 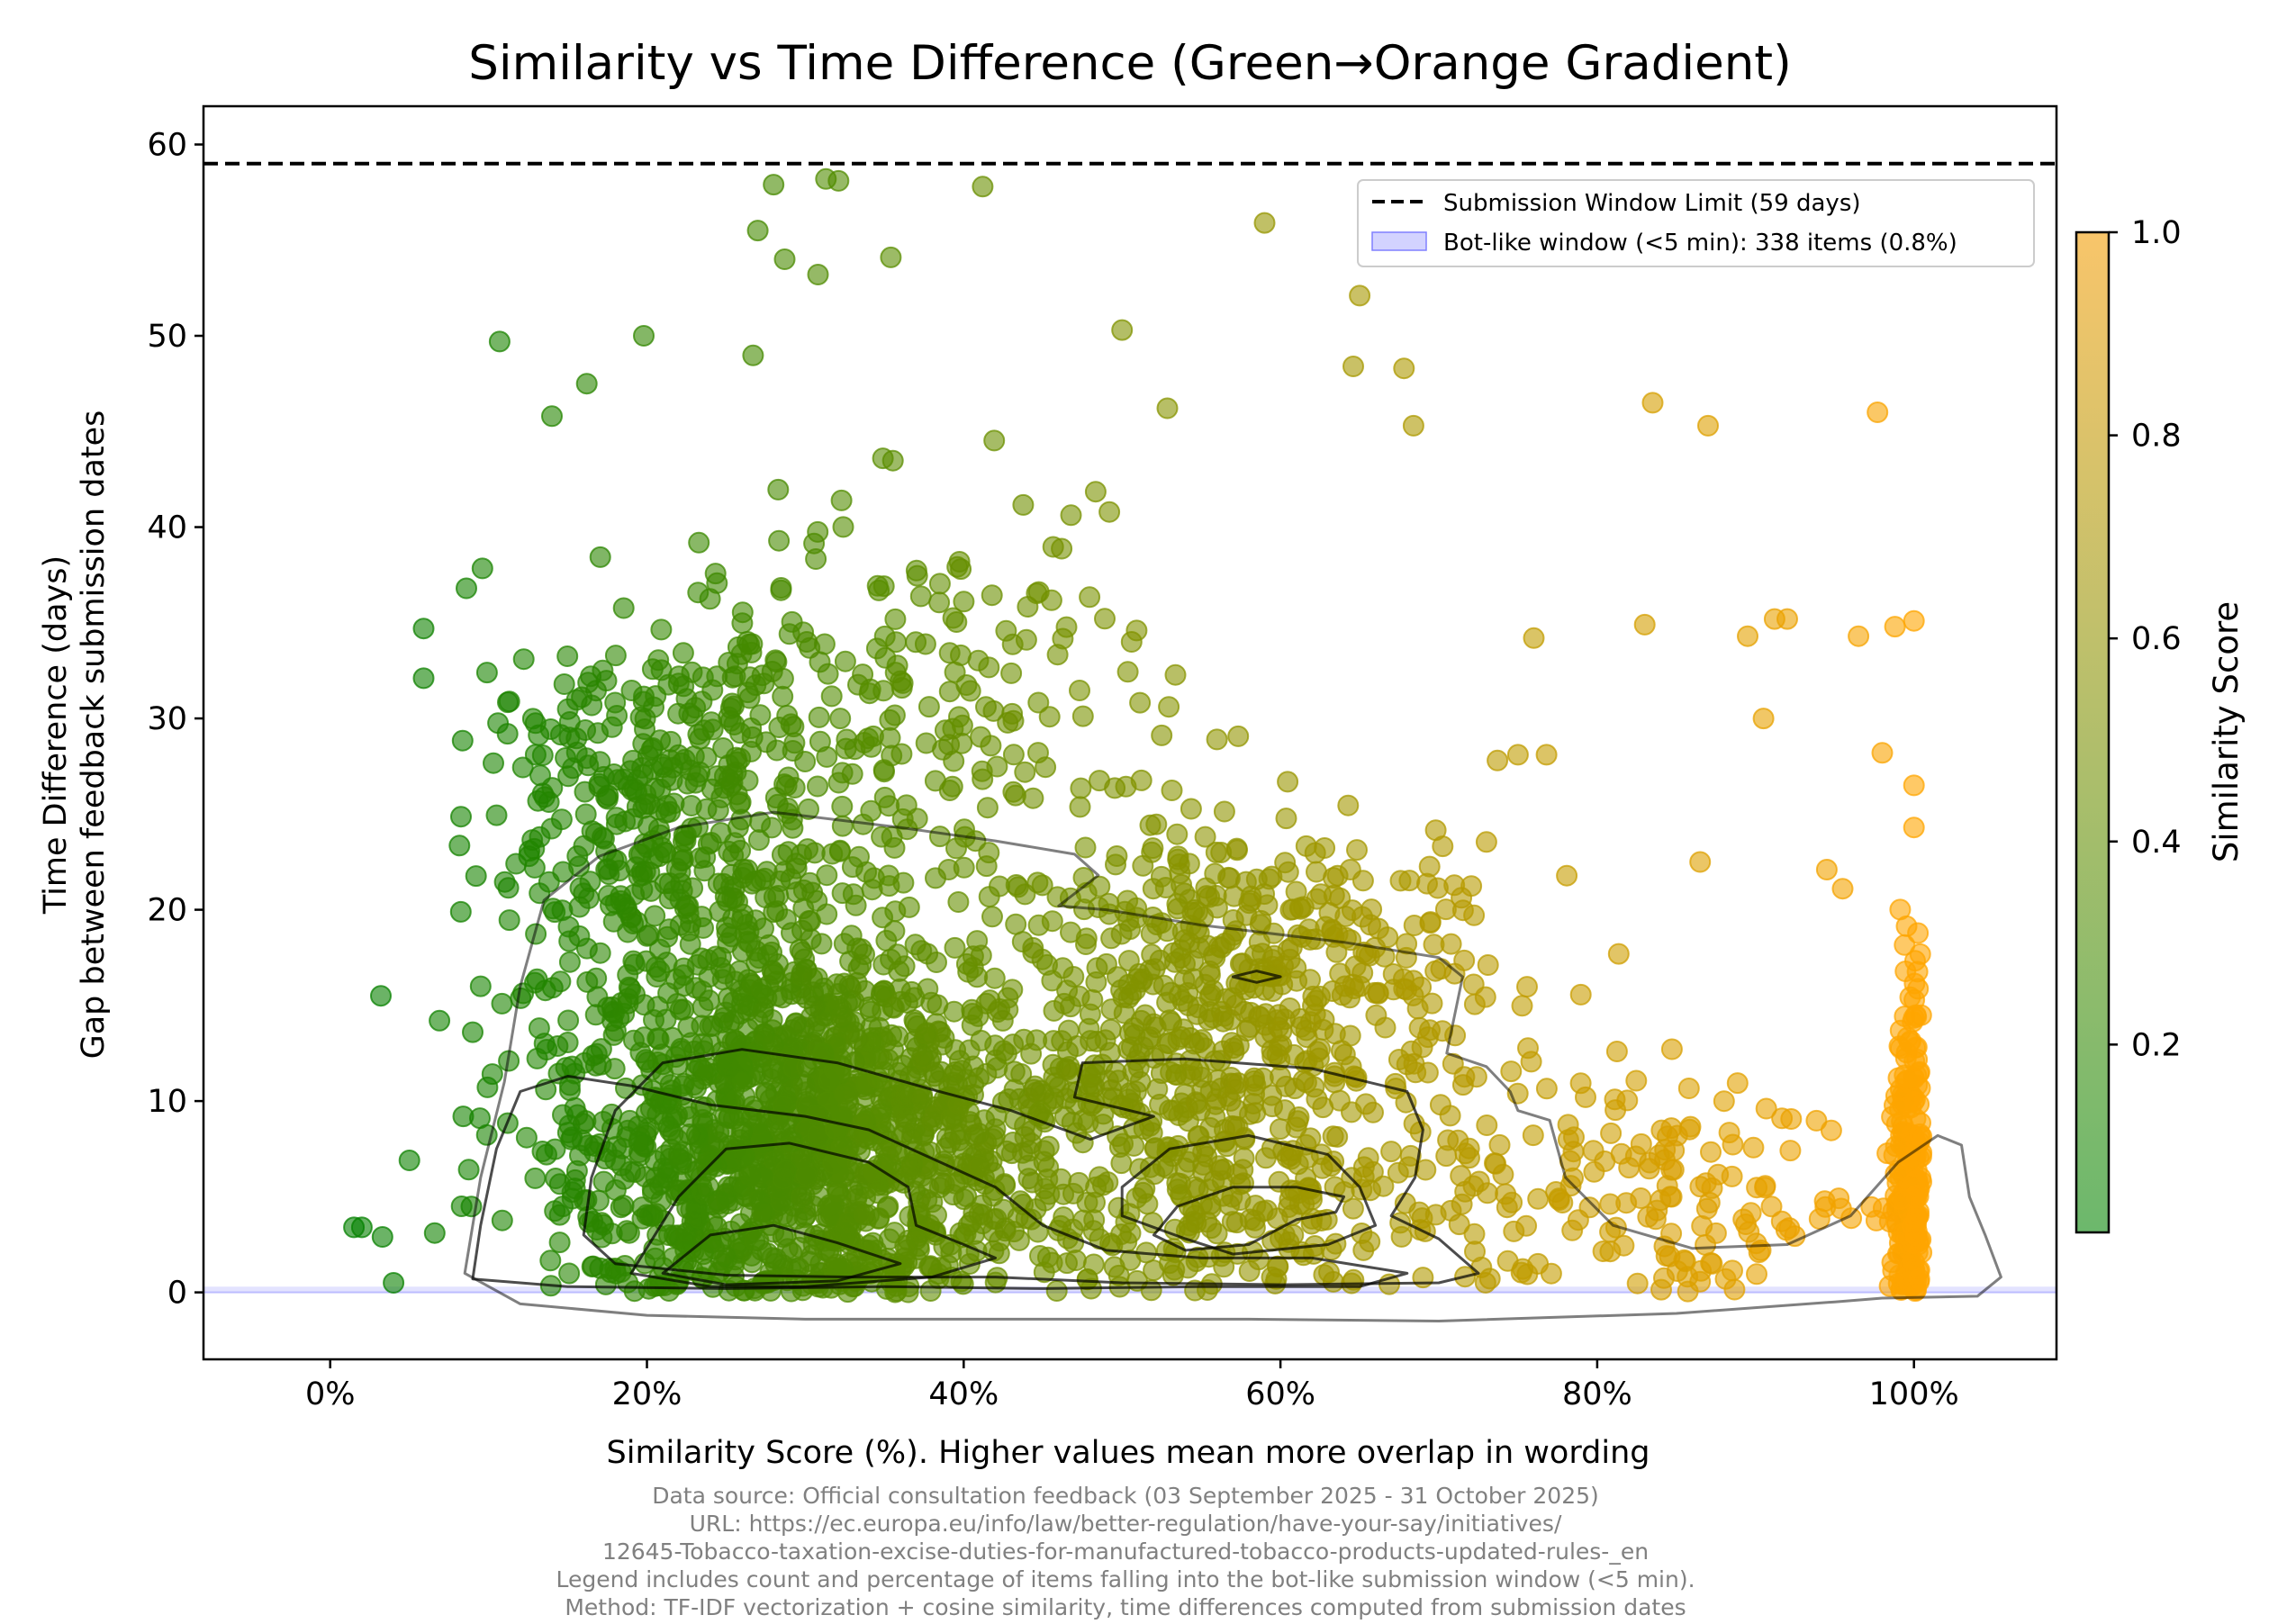 What do you see at coordinates (647, 1394) in the screenshot?
I see `x-tick-label: 20%` at bounding box center [647, 1394].